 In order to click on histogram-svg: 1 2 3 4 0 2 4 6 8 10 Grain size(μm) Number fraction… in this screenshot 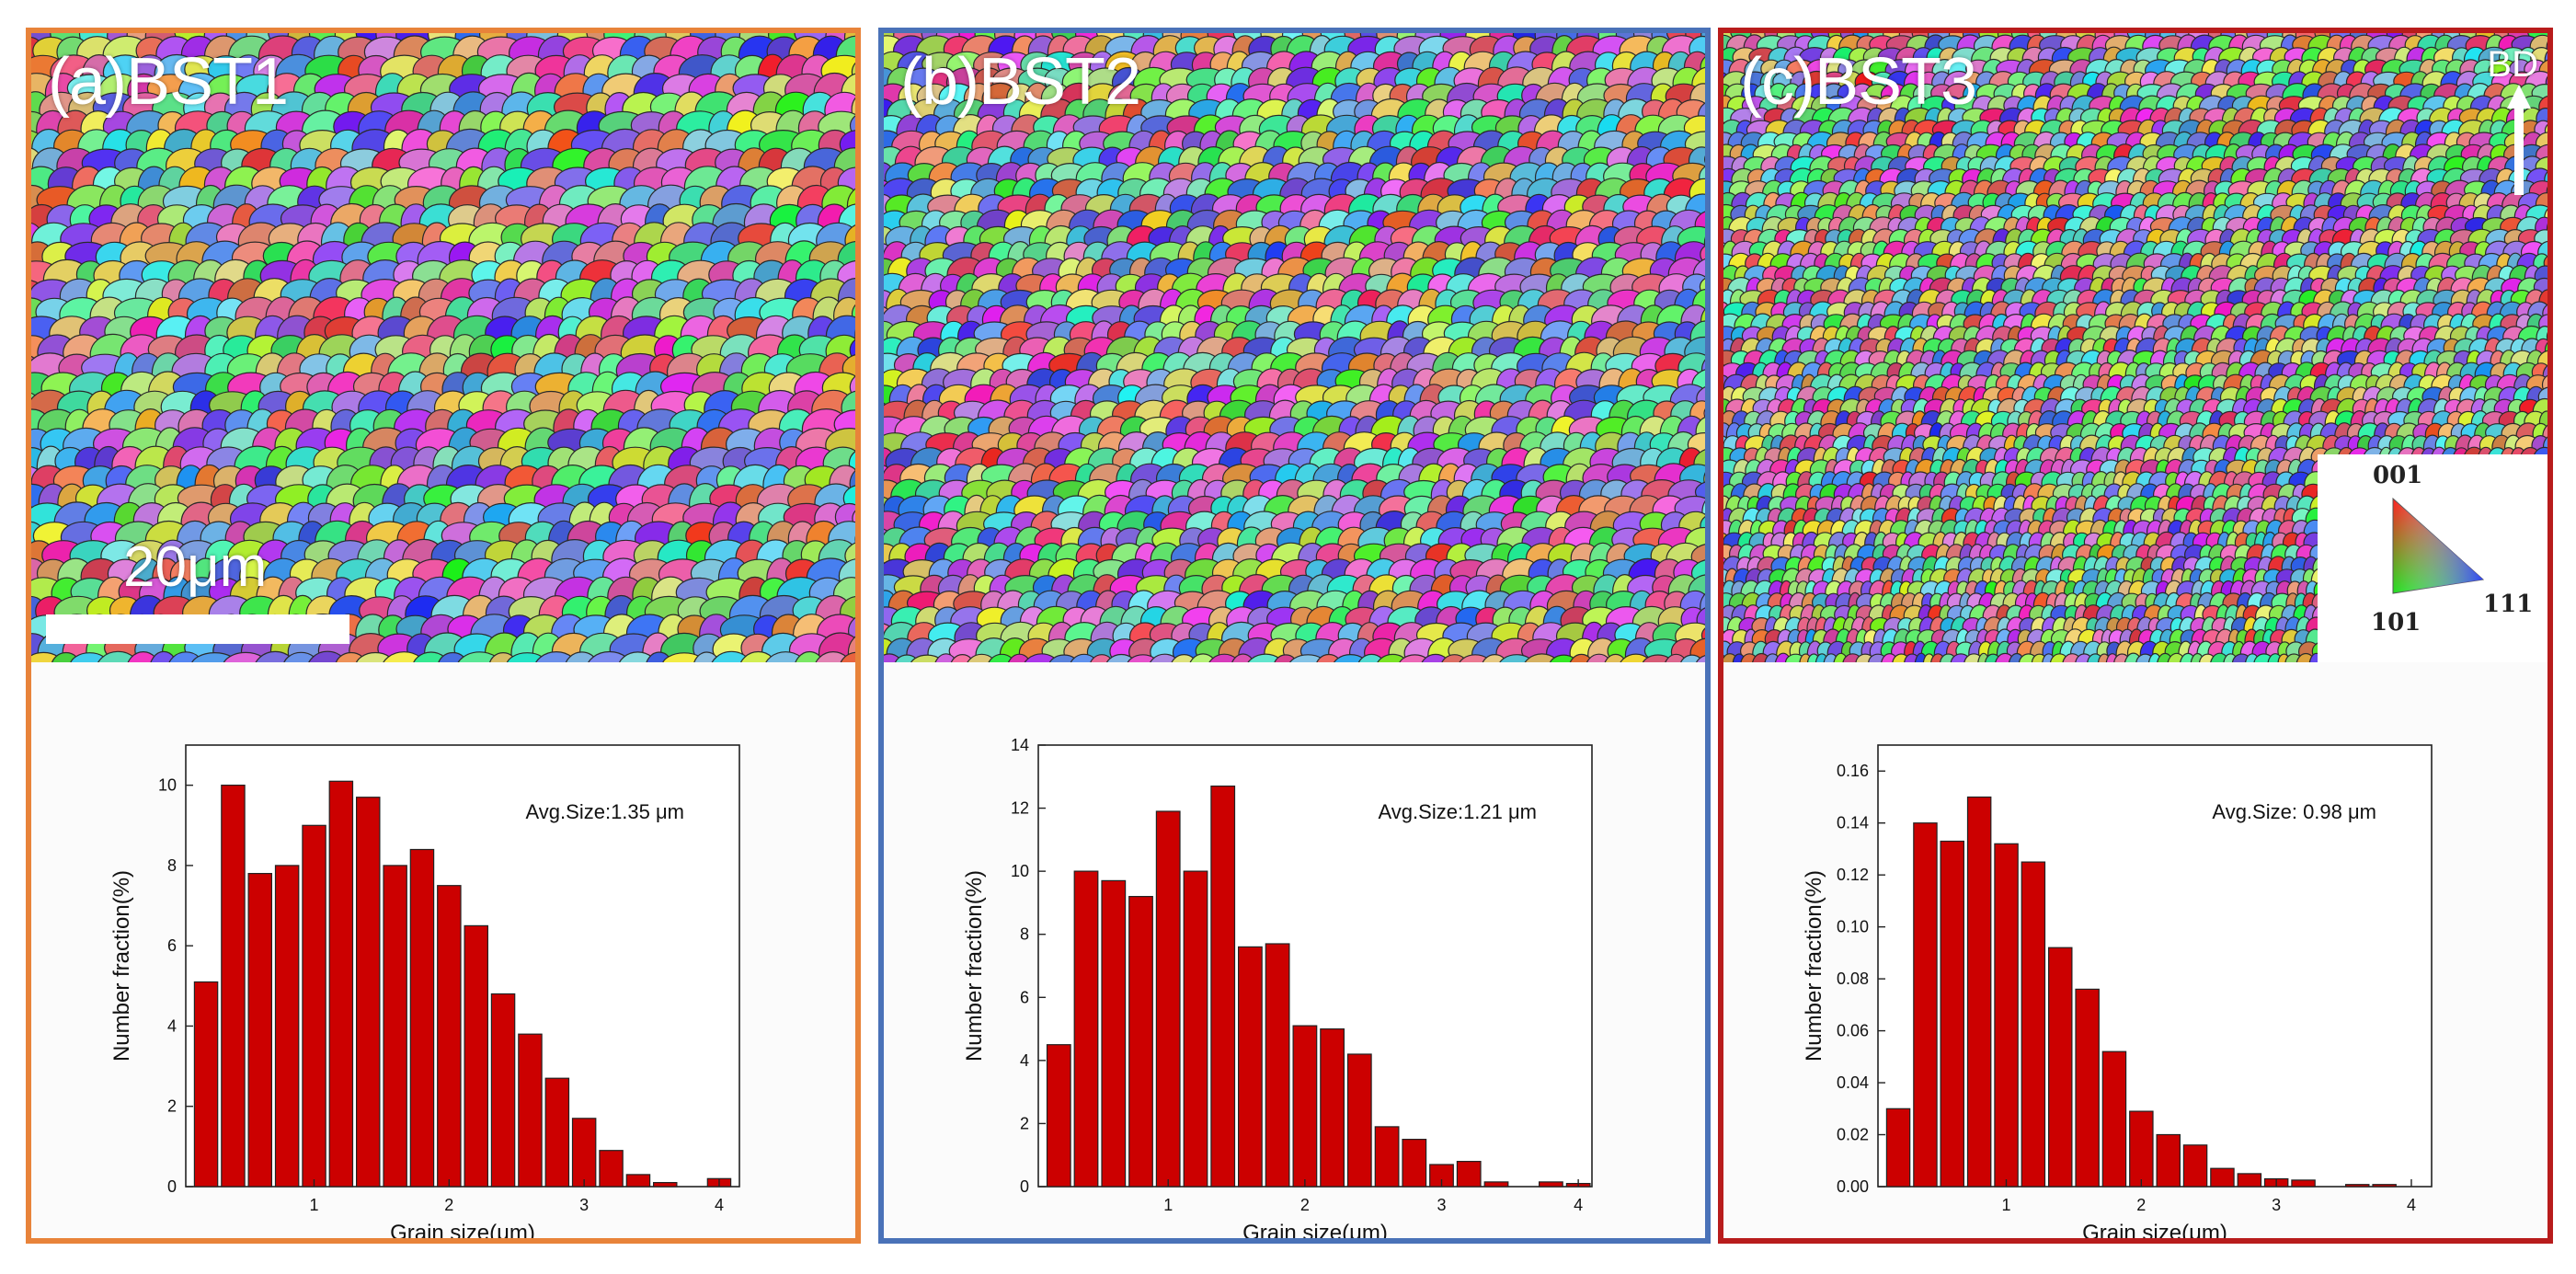, I will do `click(425, 991)`.